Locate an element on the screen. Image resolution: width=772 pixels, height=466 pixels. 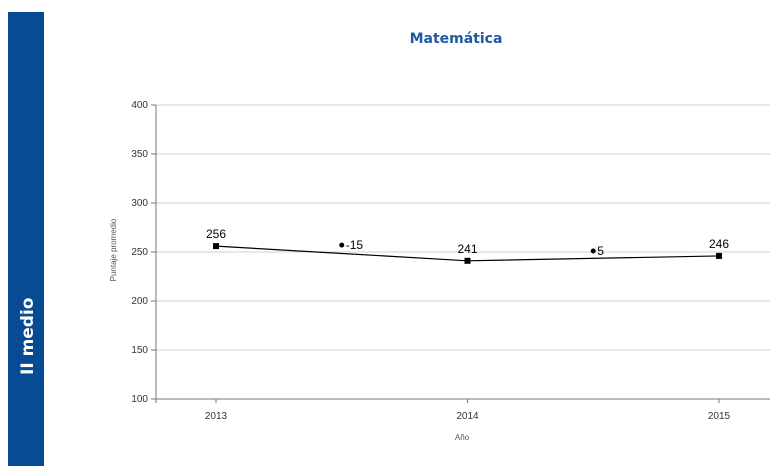
y-tick-label: 150 is located at coordinates (139, 350).